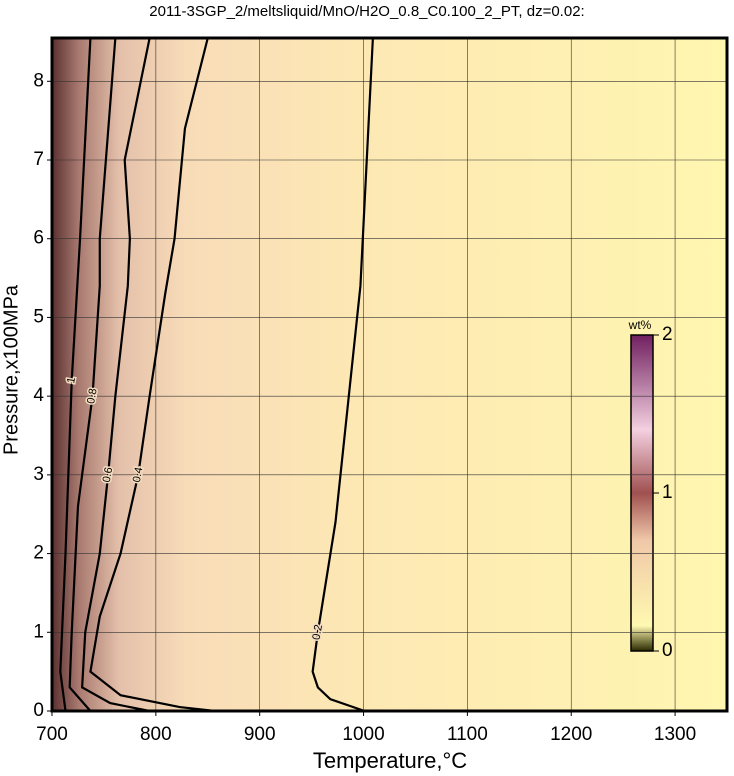  Describe the element at coordinates (667, 650) in the screenshot. I see `colorbar-tick-label: 0` at that location.